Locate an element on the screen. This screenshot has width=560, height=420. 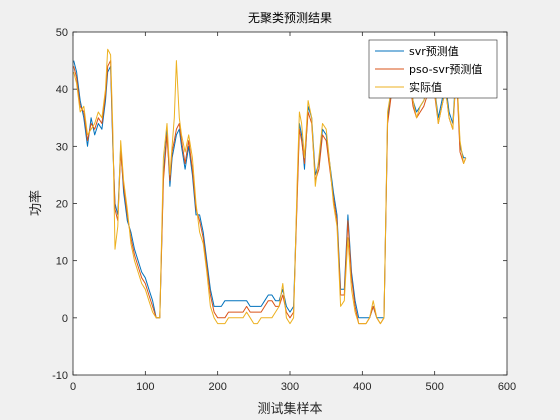
x-tick-label: 600 is located at coordinates (507, 387).